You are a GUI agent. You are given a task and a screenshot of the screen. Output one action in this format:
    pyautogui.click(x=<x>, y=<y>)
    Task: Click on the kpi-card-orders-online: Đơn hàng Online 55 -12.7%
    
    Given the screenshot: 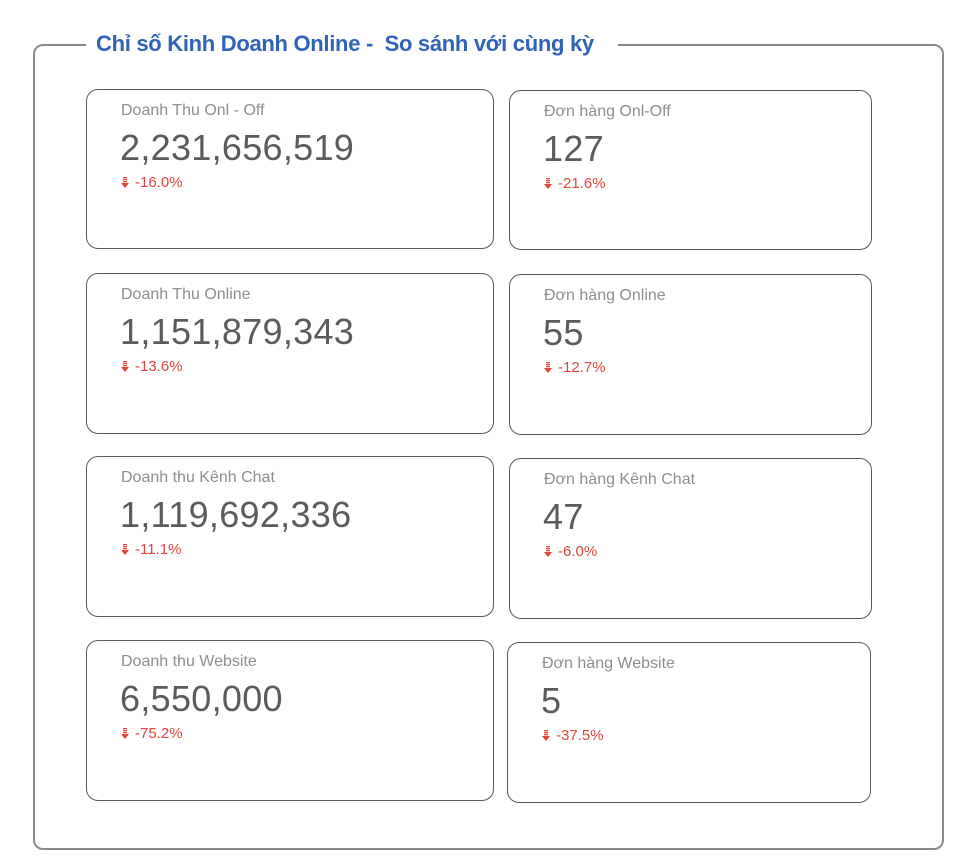 What is the action you would take?
    pyautogui.click(x=690, y=354)
    